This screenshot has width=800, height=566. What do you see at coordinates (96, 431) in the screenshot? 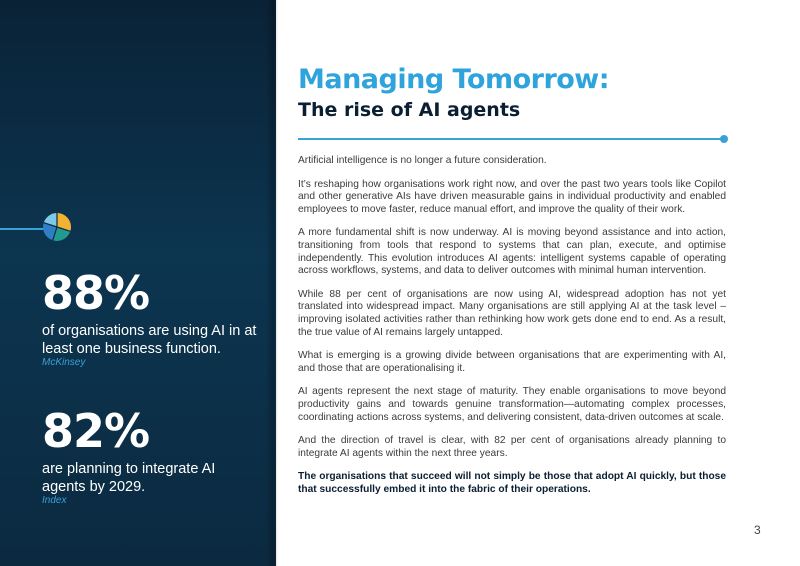
I see `stat-number-2: 82%` at bounding box center [96, 431].